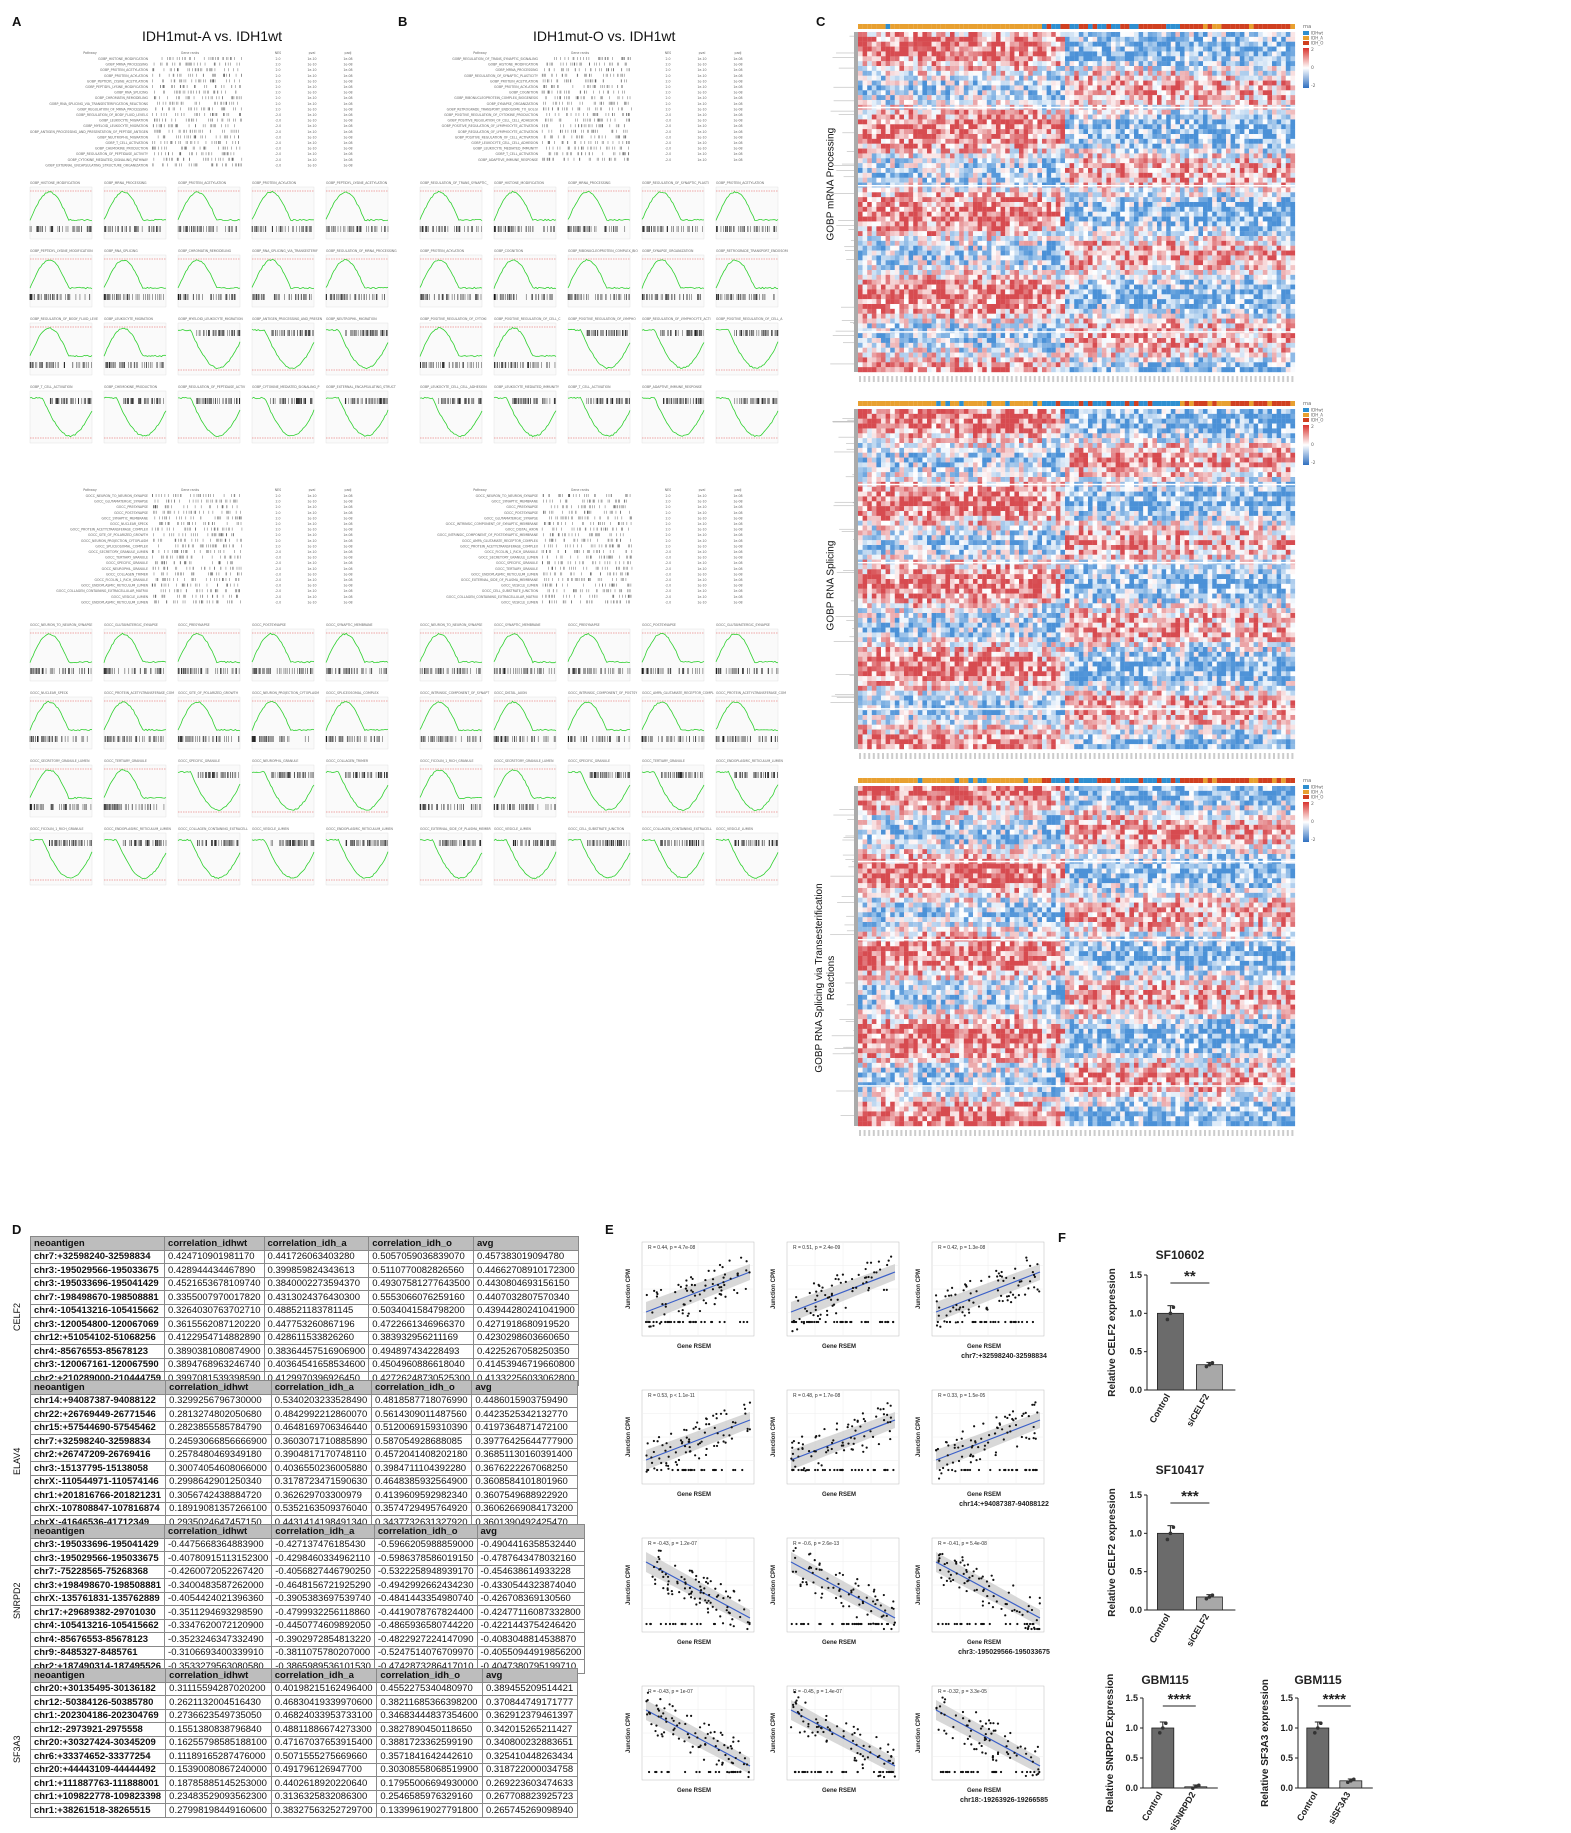  Describe the element at coordinates (61, 278) in the screenshot. I see `enrichment-plot: GOBP_PEPTIDYL_LYSINE_MODIFICATION` at that location.